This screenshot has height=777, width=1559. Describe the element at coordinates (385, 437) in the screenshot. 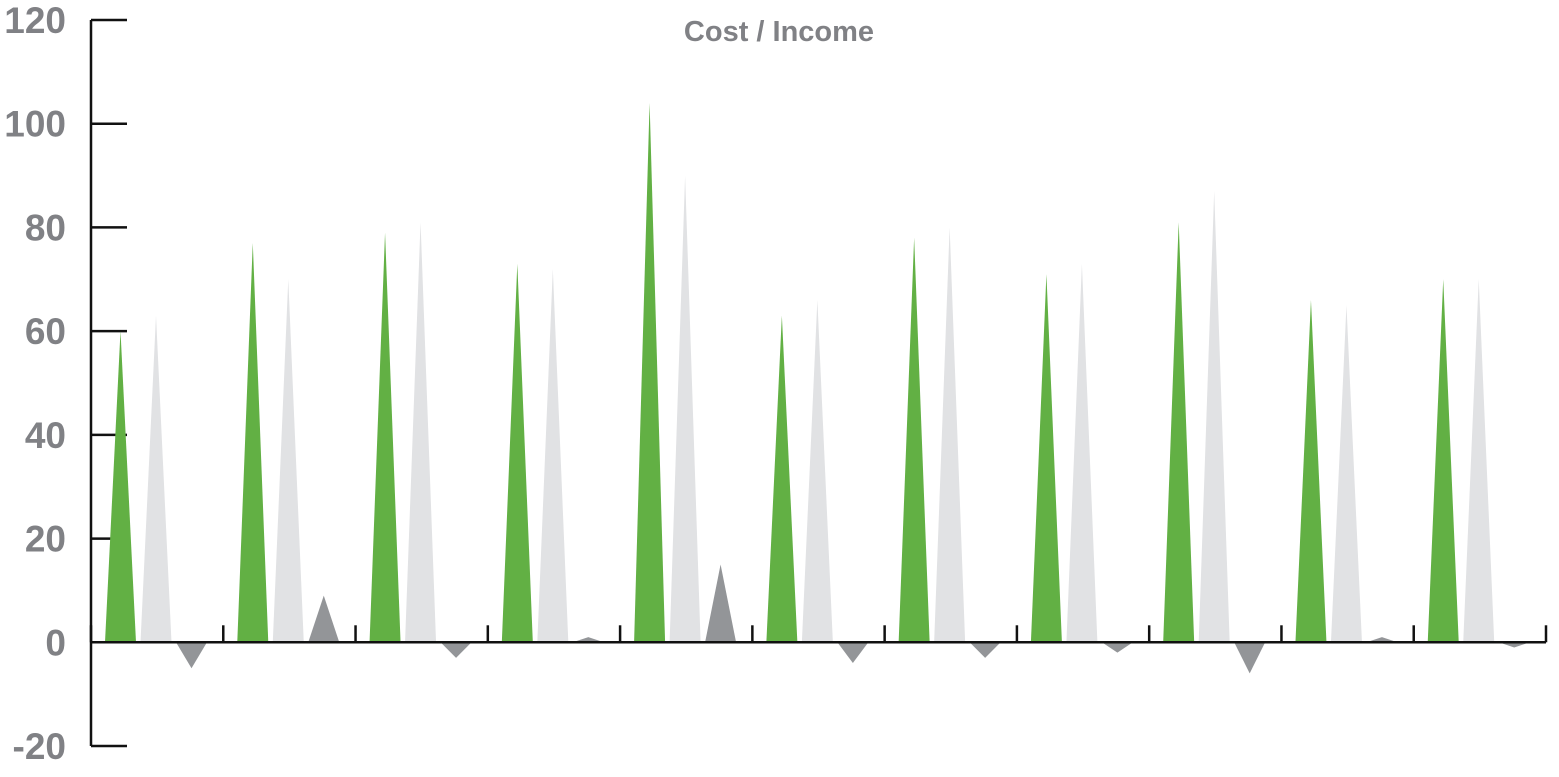

I see `bar-series1-group3` at that location.